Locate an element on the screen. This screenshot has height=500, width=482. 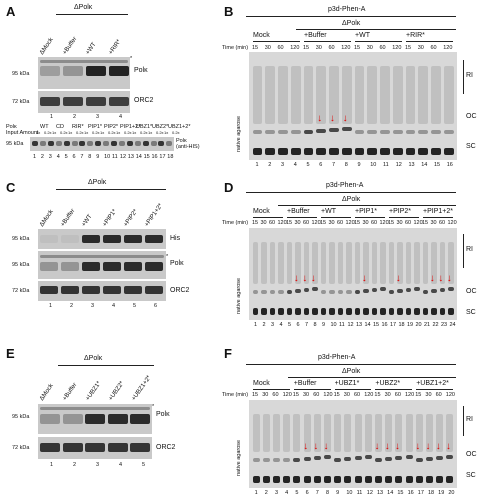
panel-a-header: ΔPolκ is located at coordinates (83, 7).